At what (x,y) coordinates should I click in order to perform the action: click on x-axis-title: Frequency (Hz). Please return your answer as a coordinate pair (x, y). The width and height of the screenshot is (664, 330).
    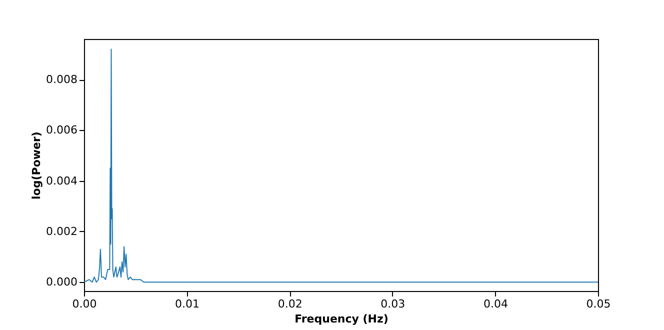
    Looking at the image, I should click on (341, 319).